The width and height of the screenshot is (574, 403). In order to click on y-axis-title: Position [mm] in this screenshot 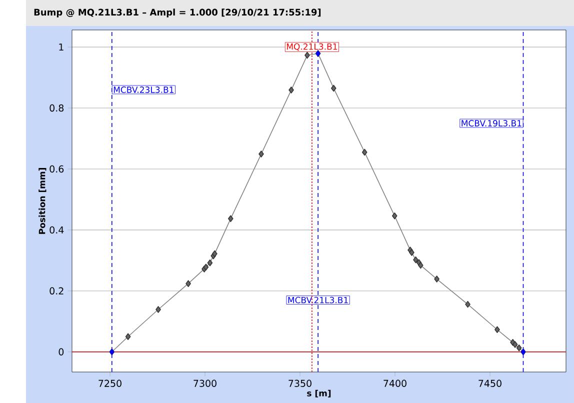, I will do `click(42, 201)`.